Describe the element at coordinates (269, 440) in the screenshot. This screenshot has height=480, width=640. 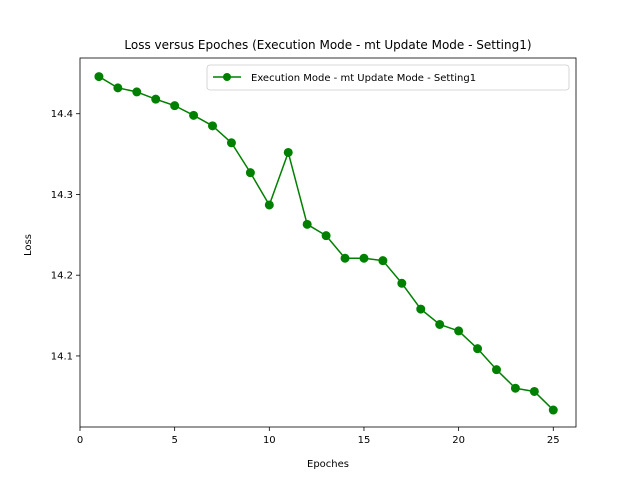
I see `x-tick-label: 10` at that location.